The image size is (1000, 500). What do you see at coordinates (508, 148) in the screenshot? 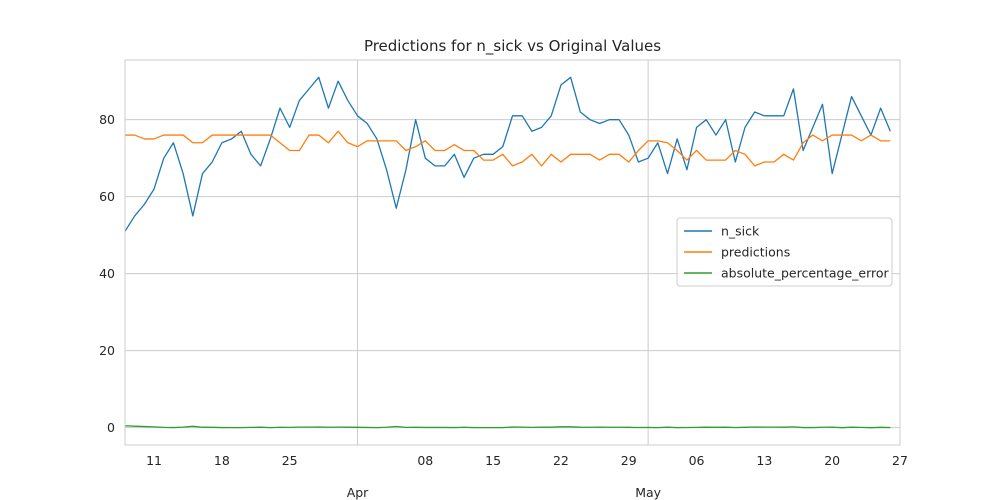
I see `series-line-predictions` at bounding box center [508, 148].